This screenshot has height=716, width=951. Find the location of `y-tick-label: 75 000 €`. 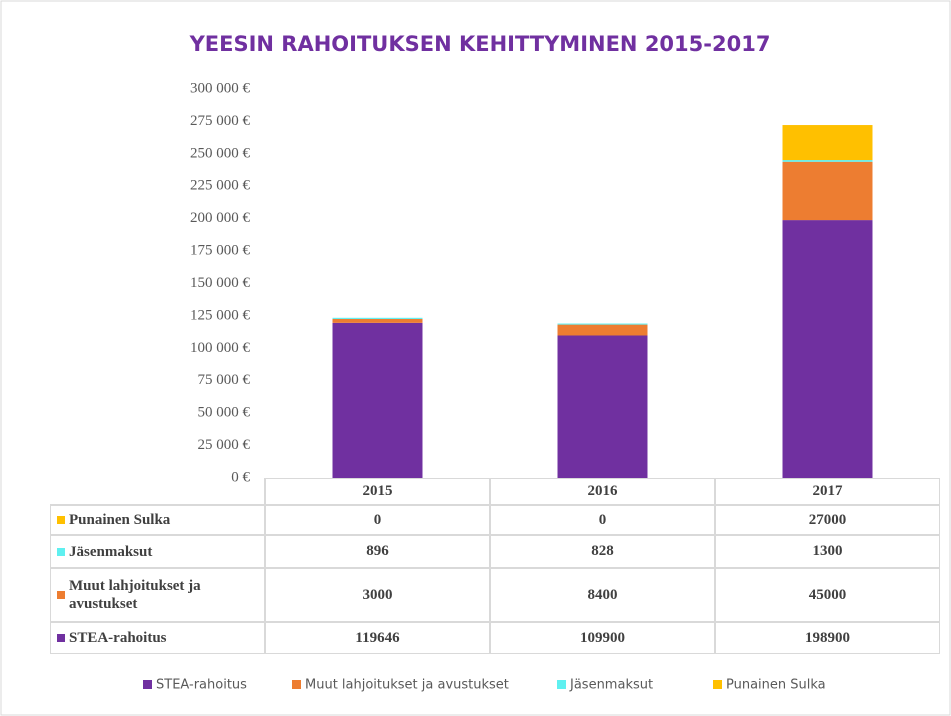

y-tick-label: 75 000 € is located at coordinates (224, 380).